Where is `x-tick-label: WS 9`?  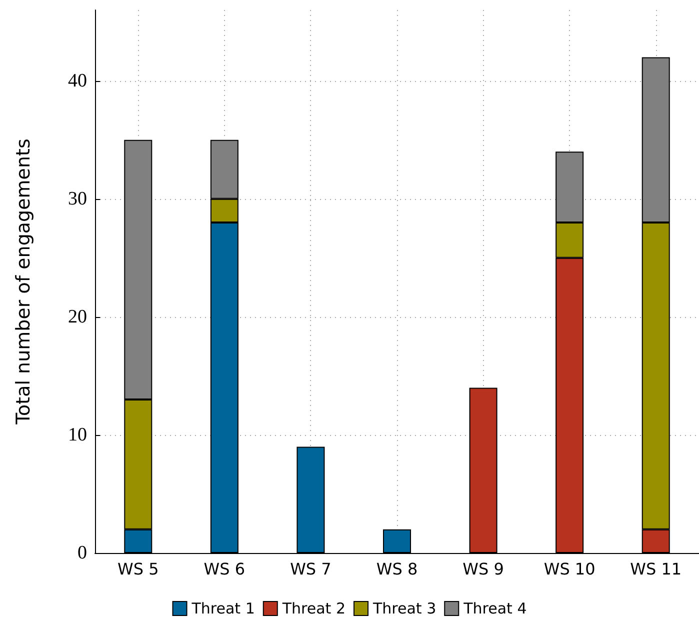 x-tick-label: WS 9 is located at coordinates (483, 569).